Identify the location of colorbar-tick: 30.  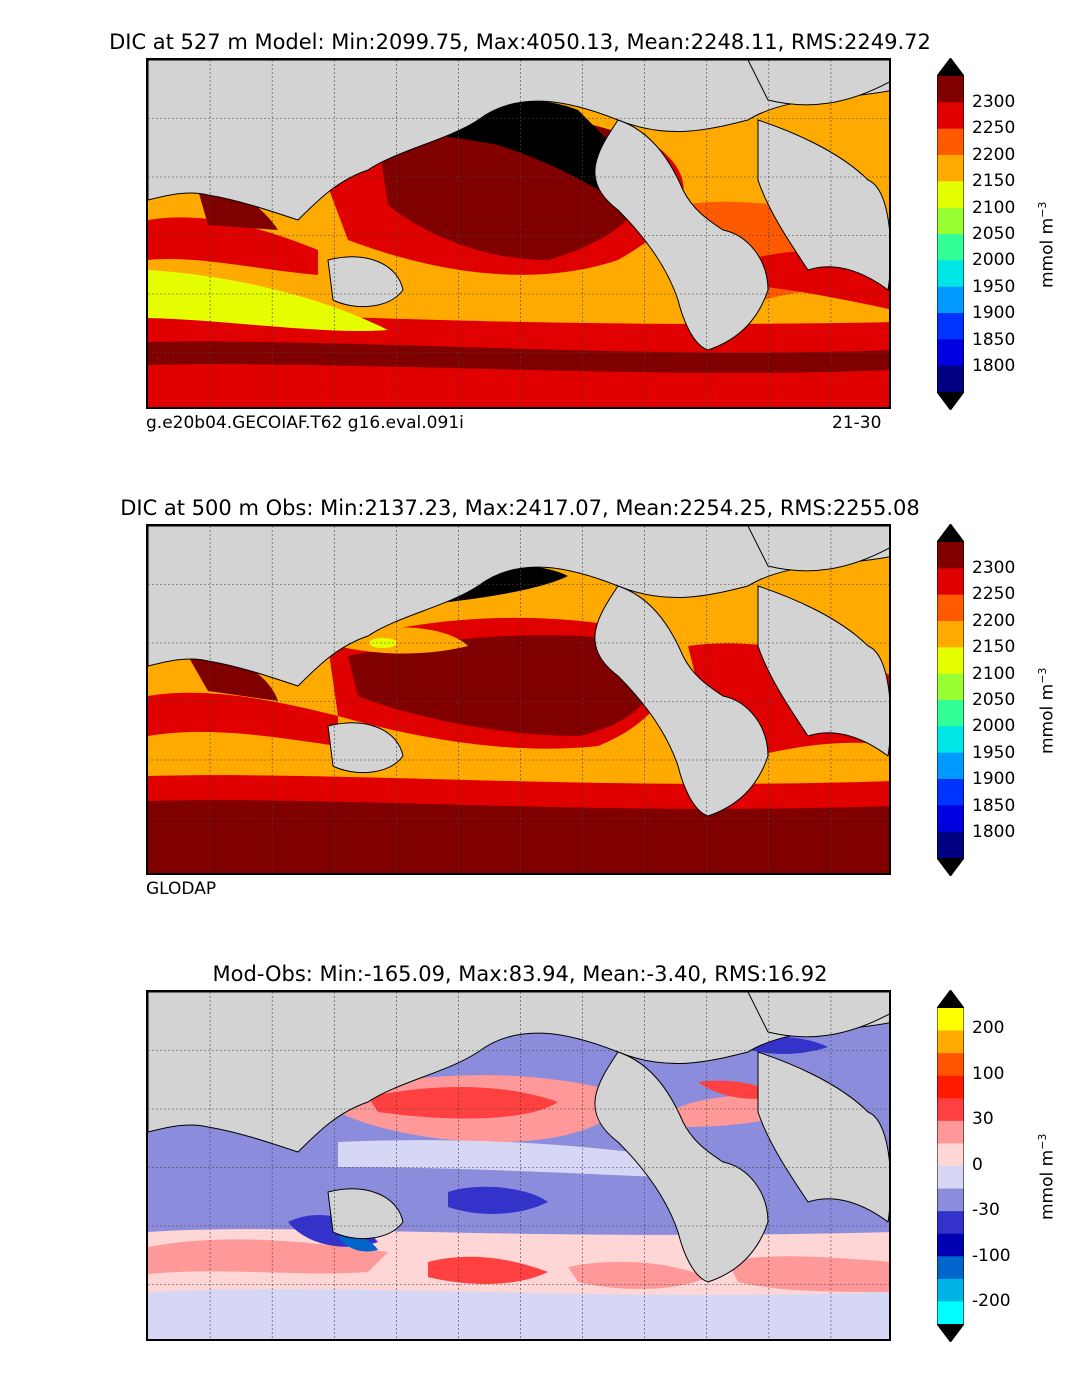
(983, 1119).